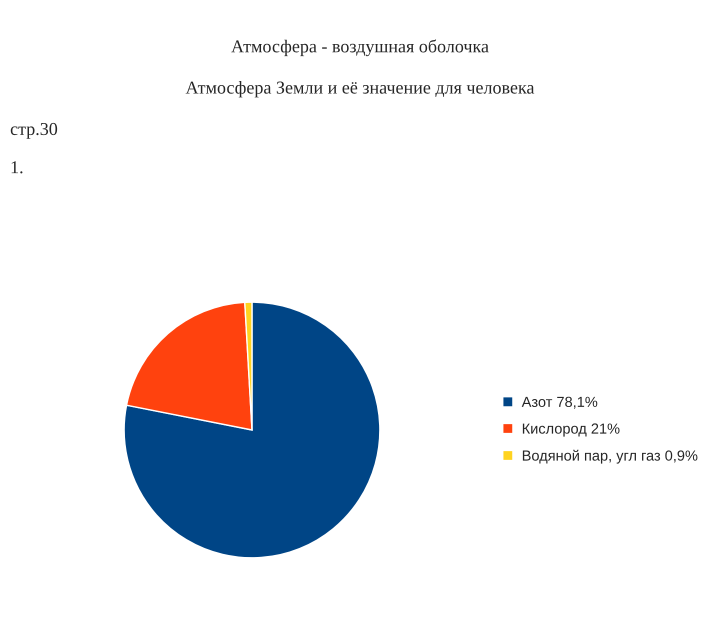 The height and width of the screenshot is (637, 720). I want to click on chart-title: Атмосфера - воздушная оболочка, so click(360, 47).